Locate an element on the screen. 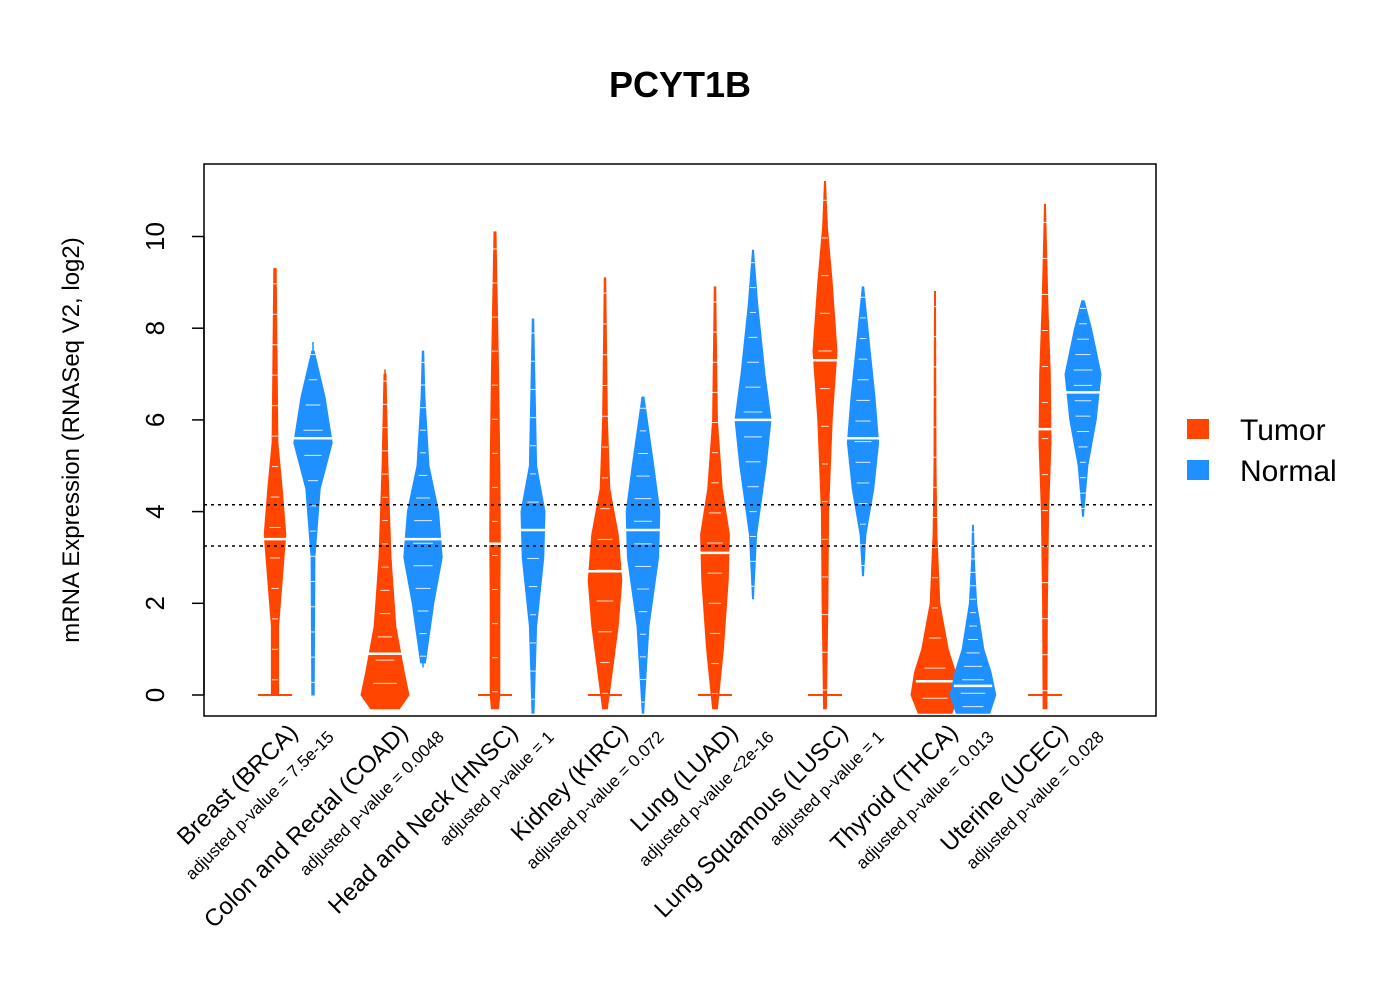 The image size is (1400, 1000). bean-normal-thyroid-thca is located at coordinates (973, 619).